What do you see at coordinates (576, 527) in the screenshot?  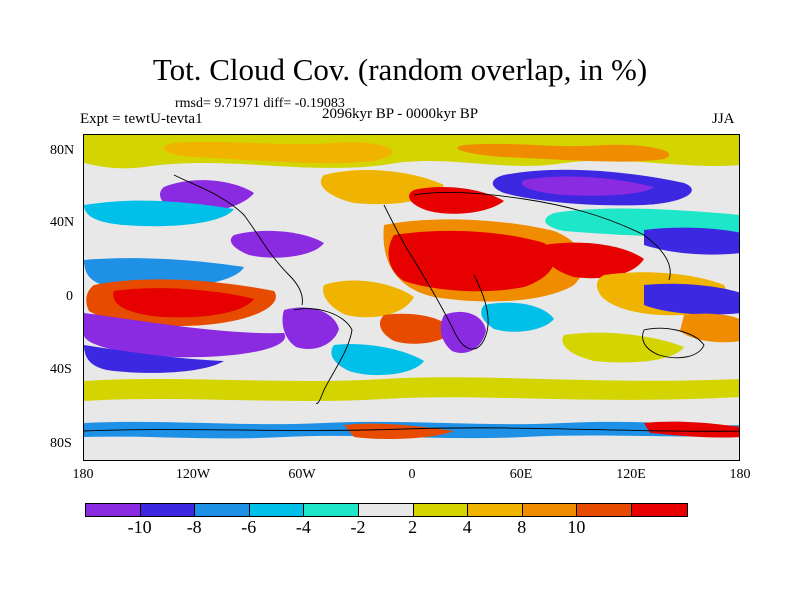 I see `colorbar-label: 10` at bounding box center [576, 527].